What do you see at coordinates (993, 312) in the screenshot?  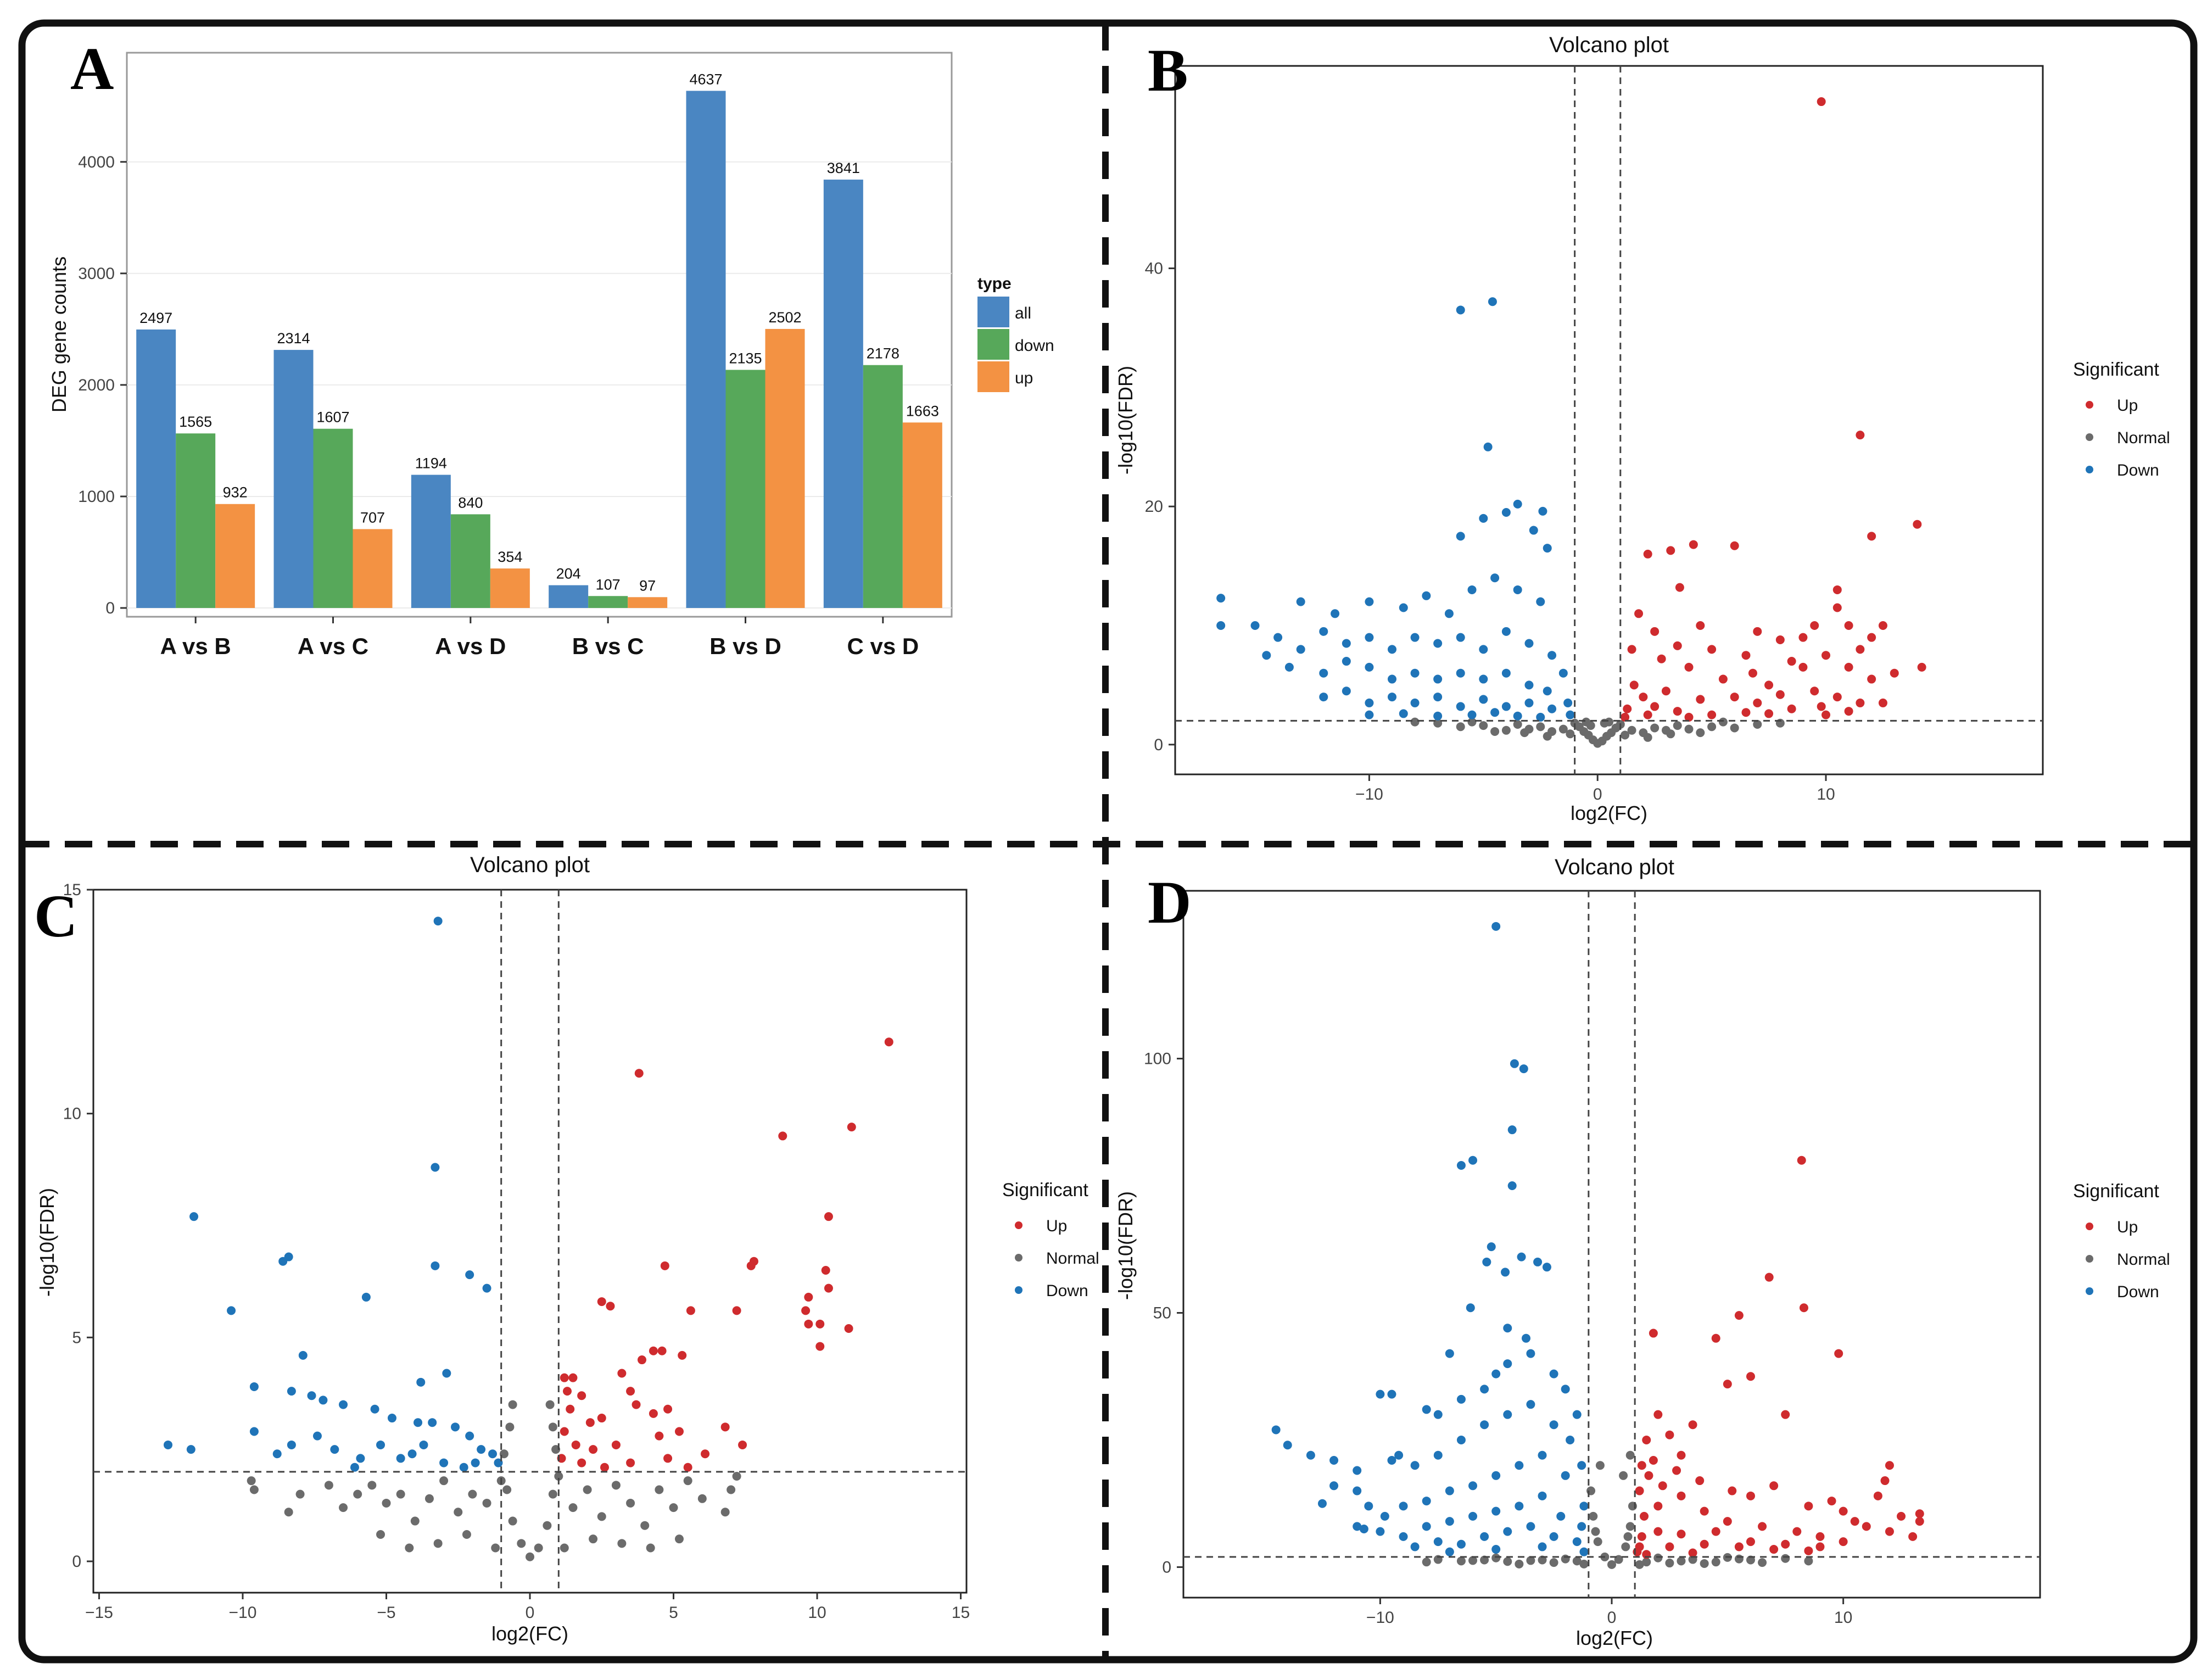 I see `legend-swatch-all` at bounding box center [993, 312].